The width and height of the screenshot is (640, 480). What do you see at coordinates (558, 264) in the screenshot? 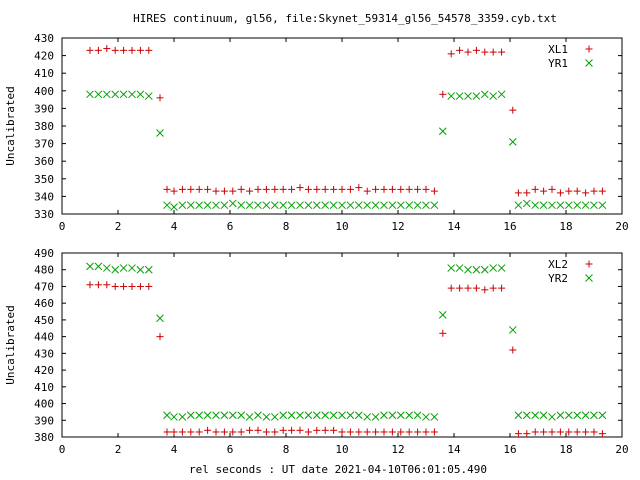
I see `legend-label: XL2` at bounding box center [558, 264].